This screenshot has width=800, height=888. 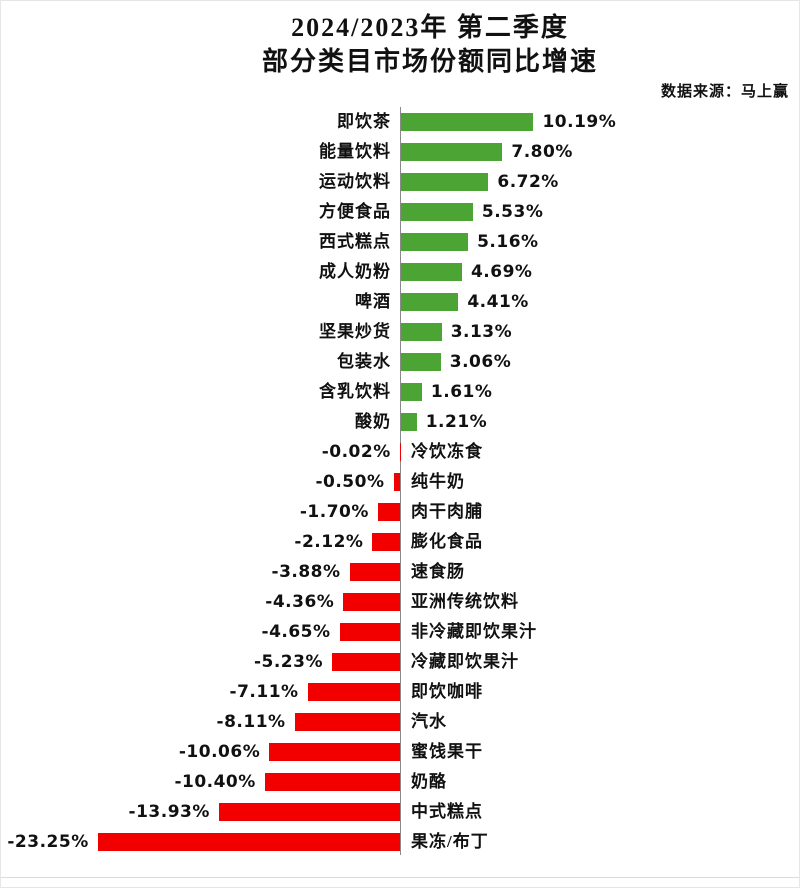 What do you see at coordinates (528, 182) in the screenshot?
I see `value-label: 6.72%` at bounding box center [528, 182].